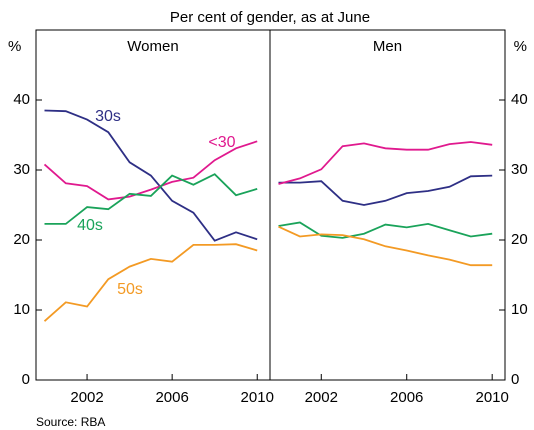 Image resolution: width=534 pixels, height=430 pixels. Describe the element at coordinates (270, 17) in the screenshot. I see `chart-subtitle: Per cent of gender, as at June` at that location.